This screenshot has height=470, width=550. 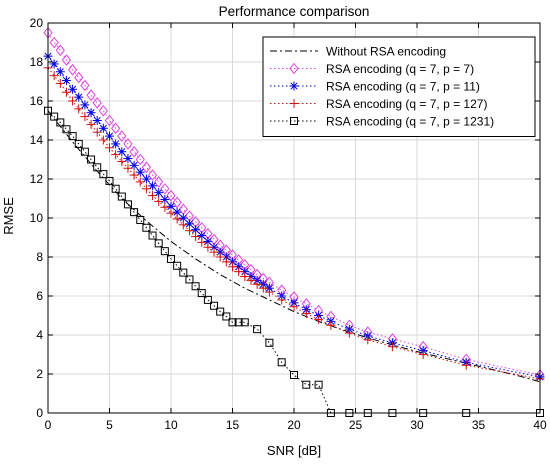 I want to click on x-tick-label: 25, so click(x=356, y=425).